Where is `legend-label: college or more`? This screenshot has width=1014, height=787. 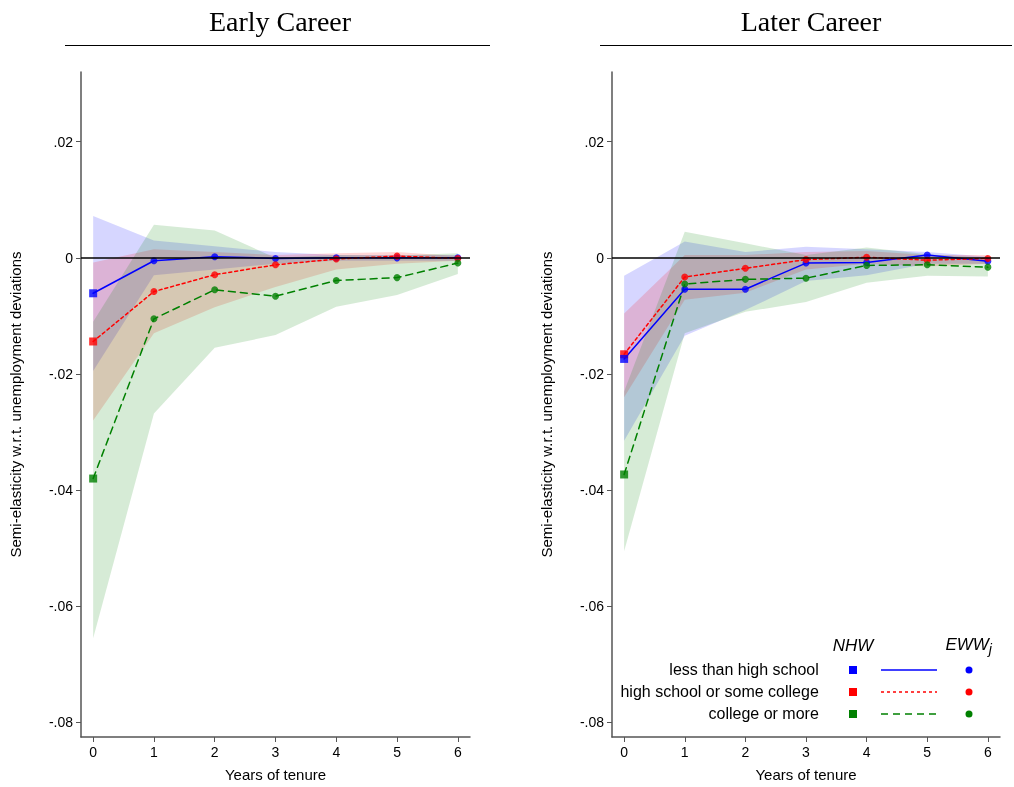
legend-label: college or more is located at coordinates (763, 714).